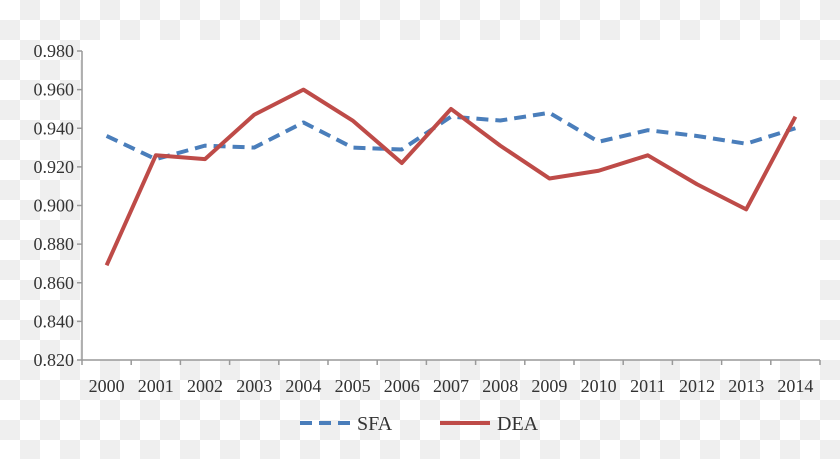 The image size is (840, 459). What do you see at coordinates (156, 386) in the screenshot?
I see `x-tick-label: 2001` at bounding box center [156, 386].